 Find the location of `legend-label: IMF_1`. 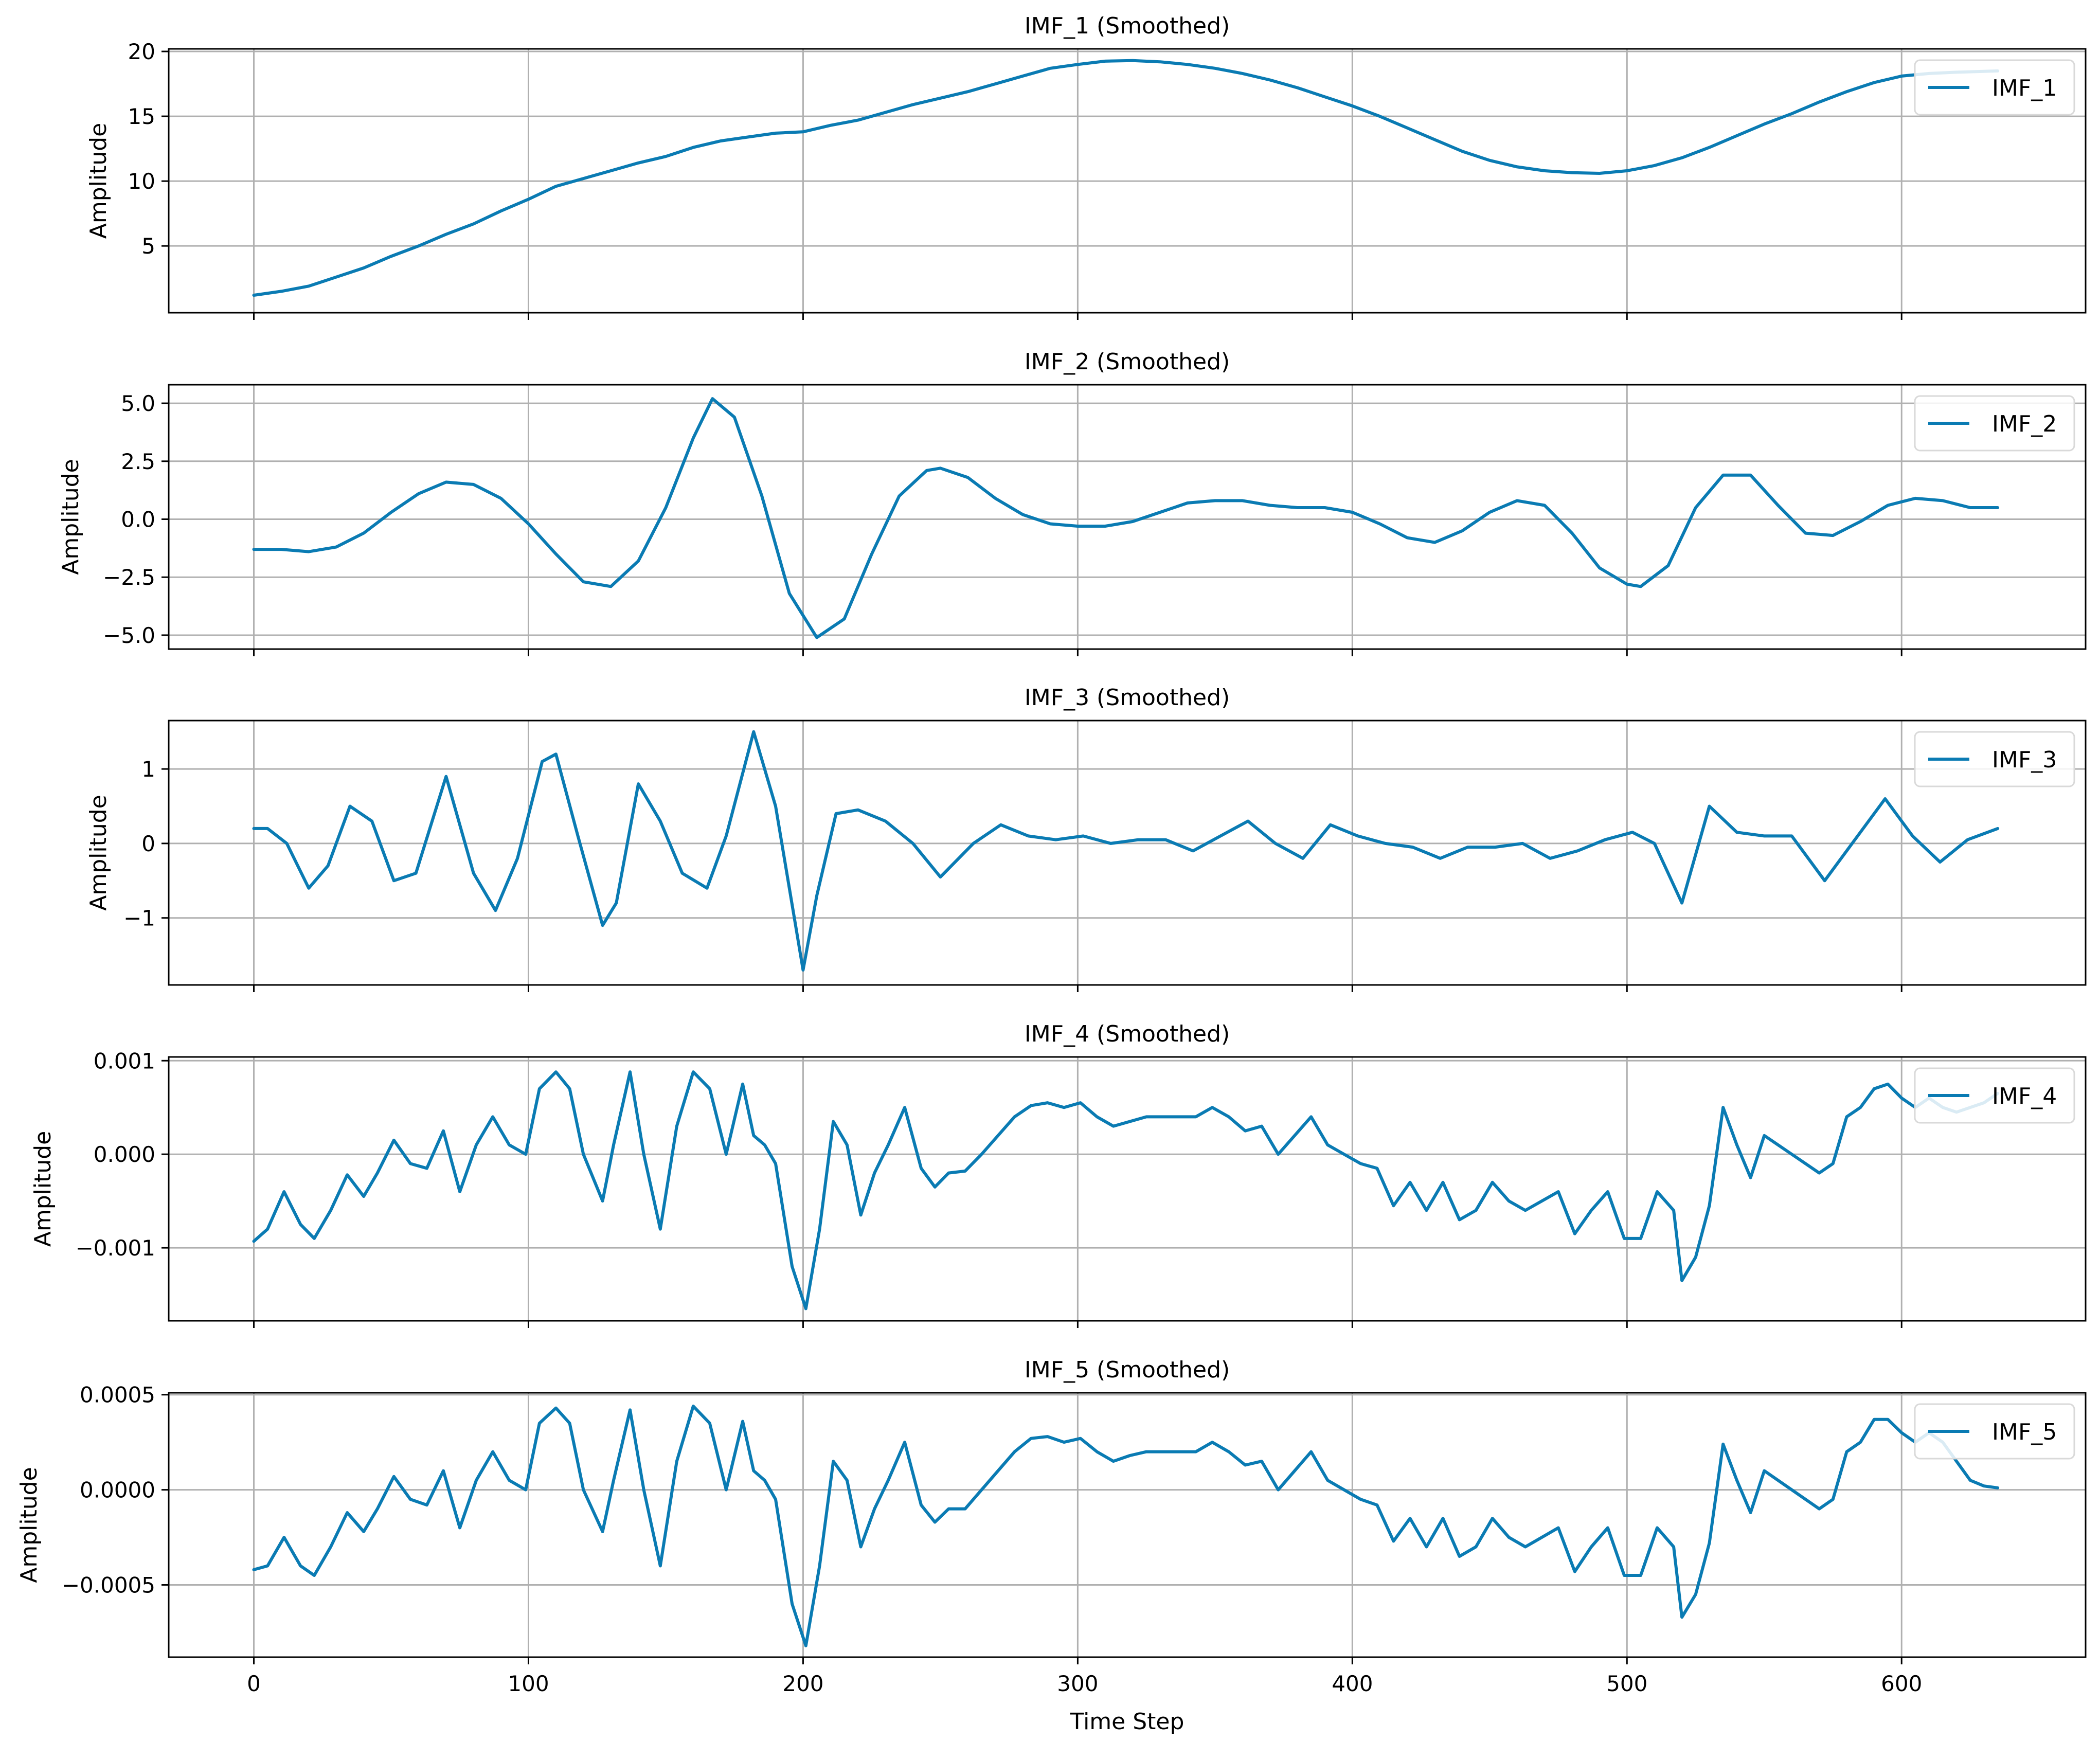

legend-label: IMF_1 is located at coordinates (2025, 88).